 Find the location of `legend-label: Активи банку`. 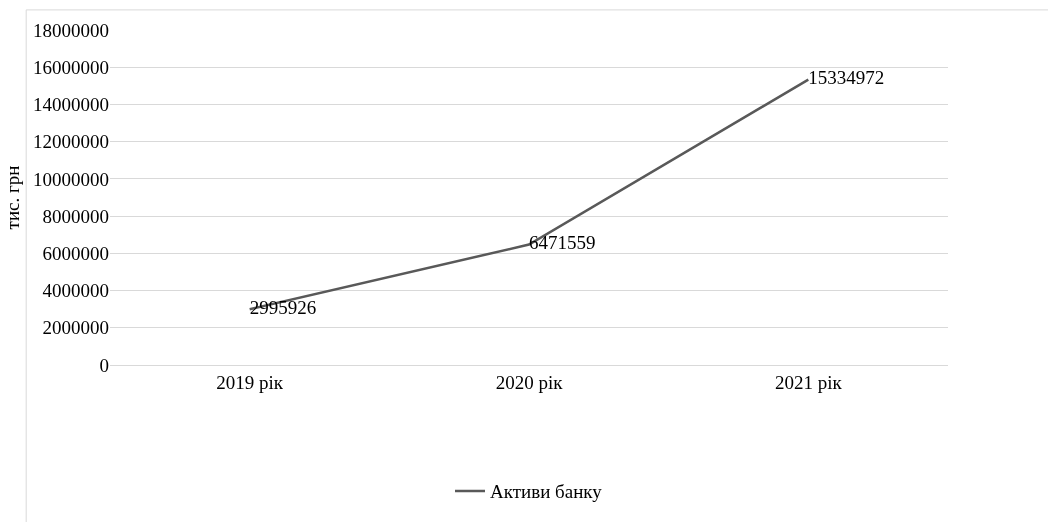

legend-label: Активи банку is located at coordinates (546, 492).